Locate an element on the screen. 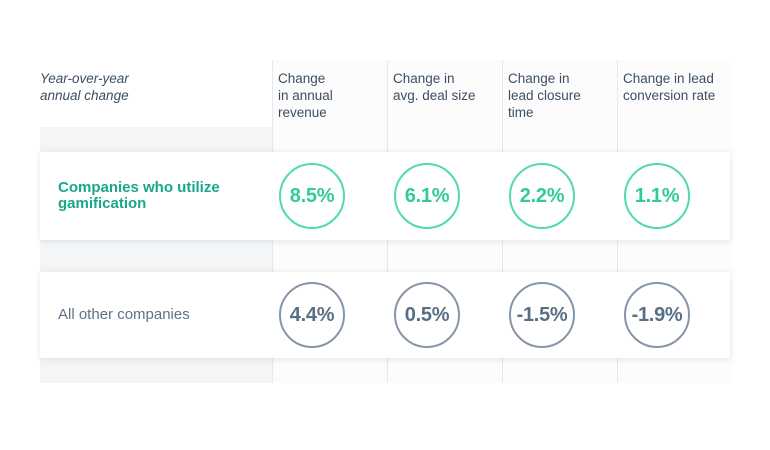 Image resolution: width=770 pixels, height=450 pixels. value-circle-gamification-avg-deal-size: 6.1% is located at coordinates (427, 196).